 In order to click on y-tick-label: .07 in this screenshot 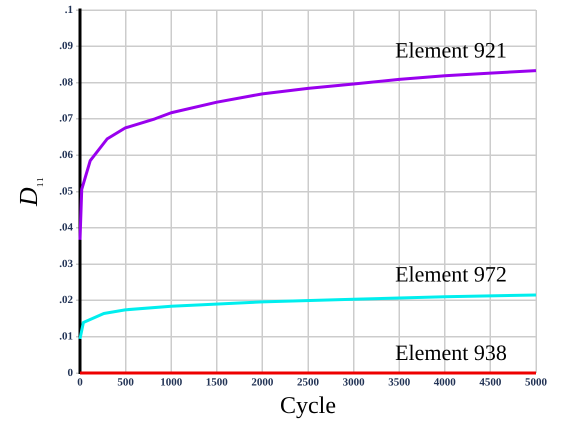, I will do `click(66, 118)`.